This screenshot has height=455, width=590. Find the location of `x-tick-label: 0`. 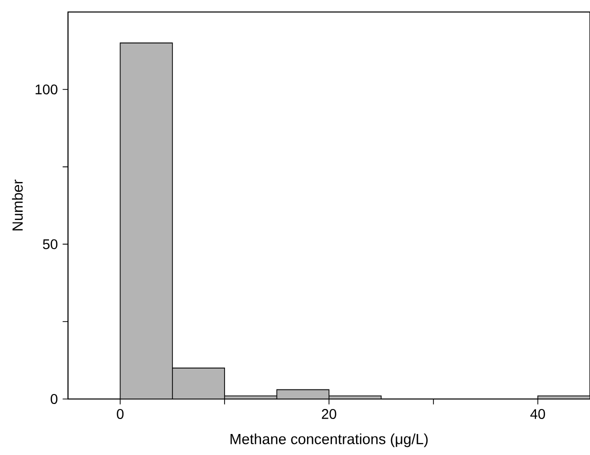

x-tick-label: 0 is located at coordinates (120, 414).